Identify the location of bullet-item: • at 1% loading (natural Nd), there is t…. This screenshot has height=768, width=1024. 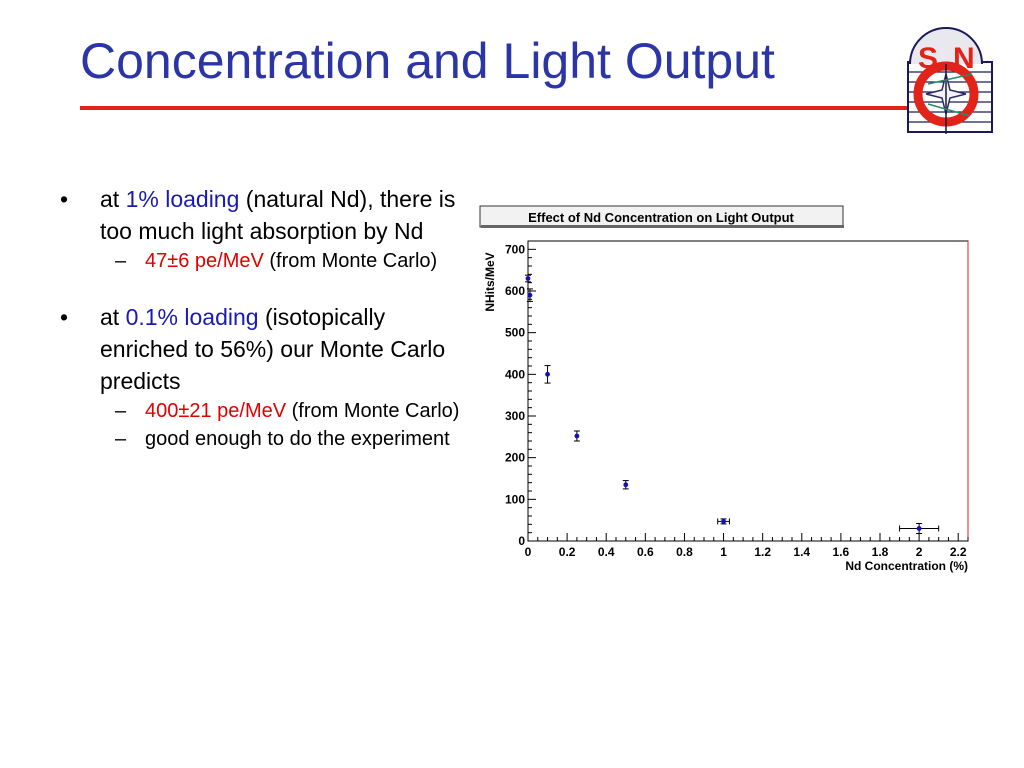
(267, 215).